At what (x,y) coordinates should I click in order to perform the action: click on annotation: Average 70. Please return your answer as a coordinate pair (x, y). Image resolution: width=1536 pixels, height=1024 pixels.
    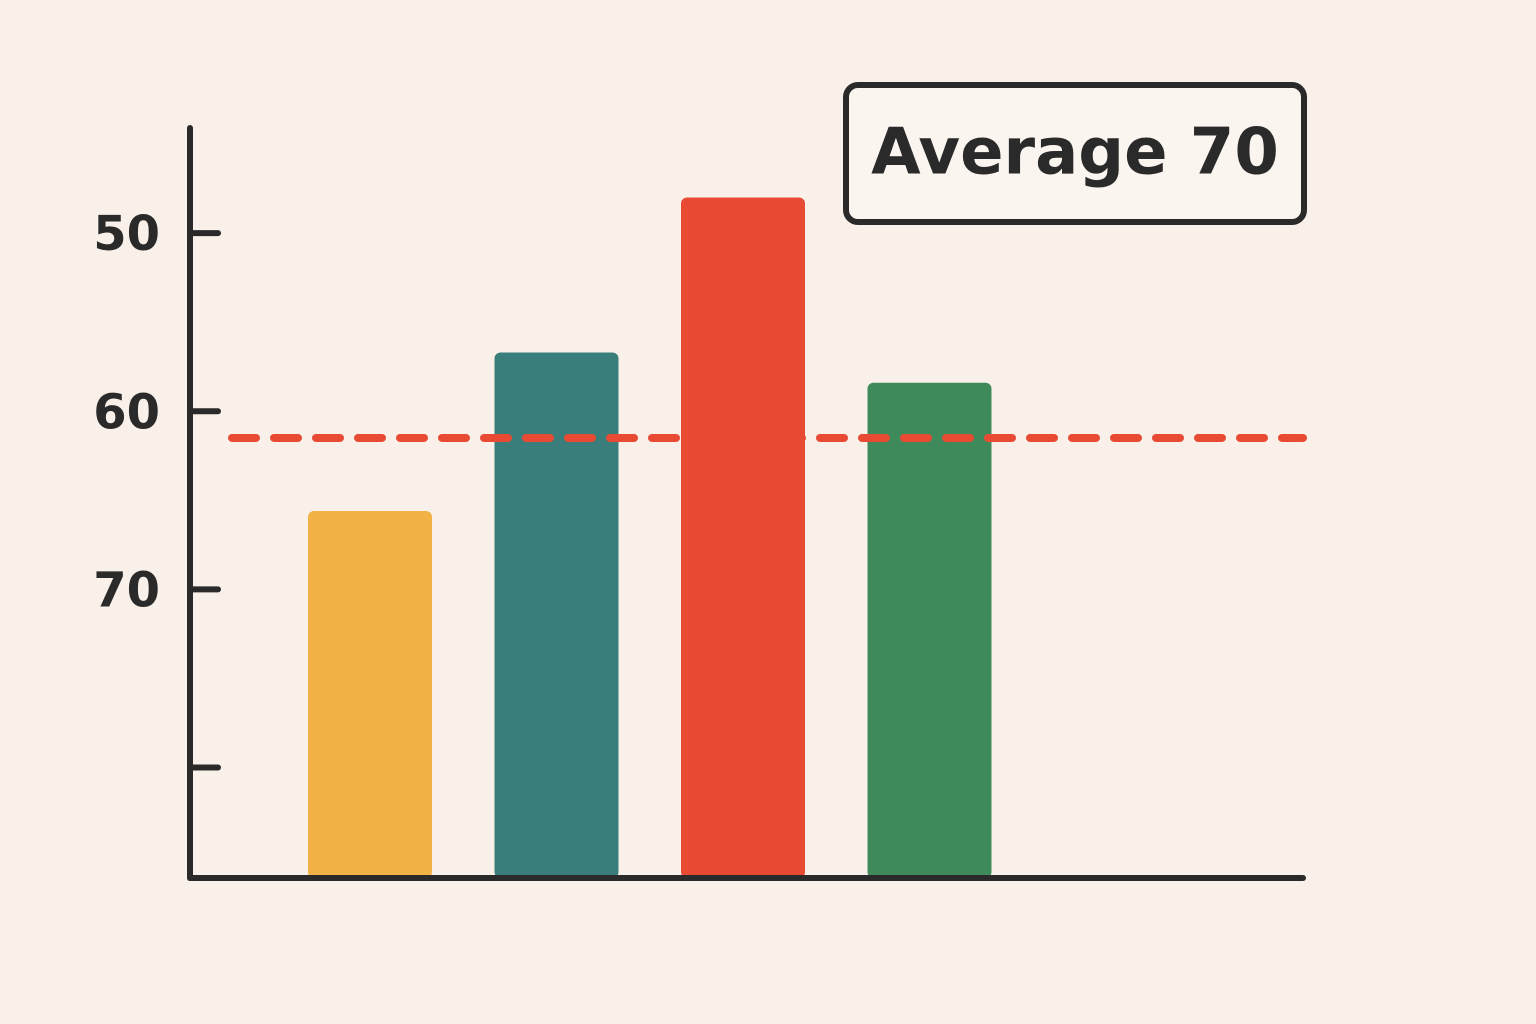
    Looking at the image, I should click on (1075, 153).